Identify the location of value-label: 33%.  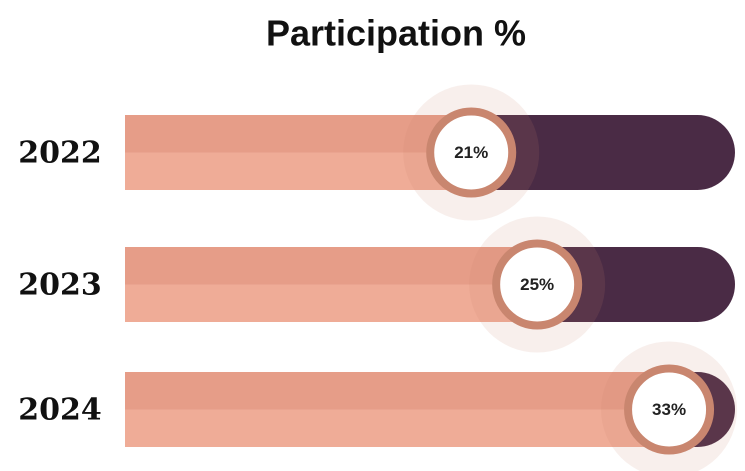
(669, 409).